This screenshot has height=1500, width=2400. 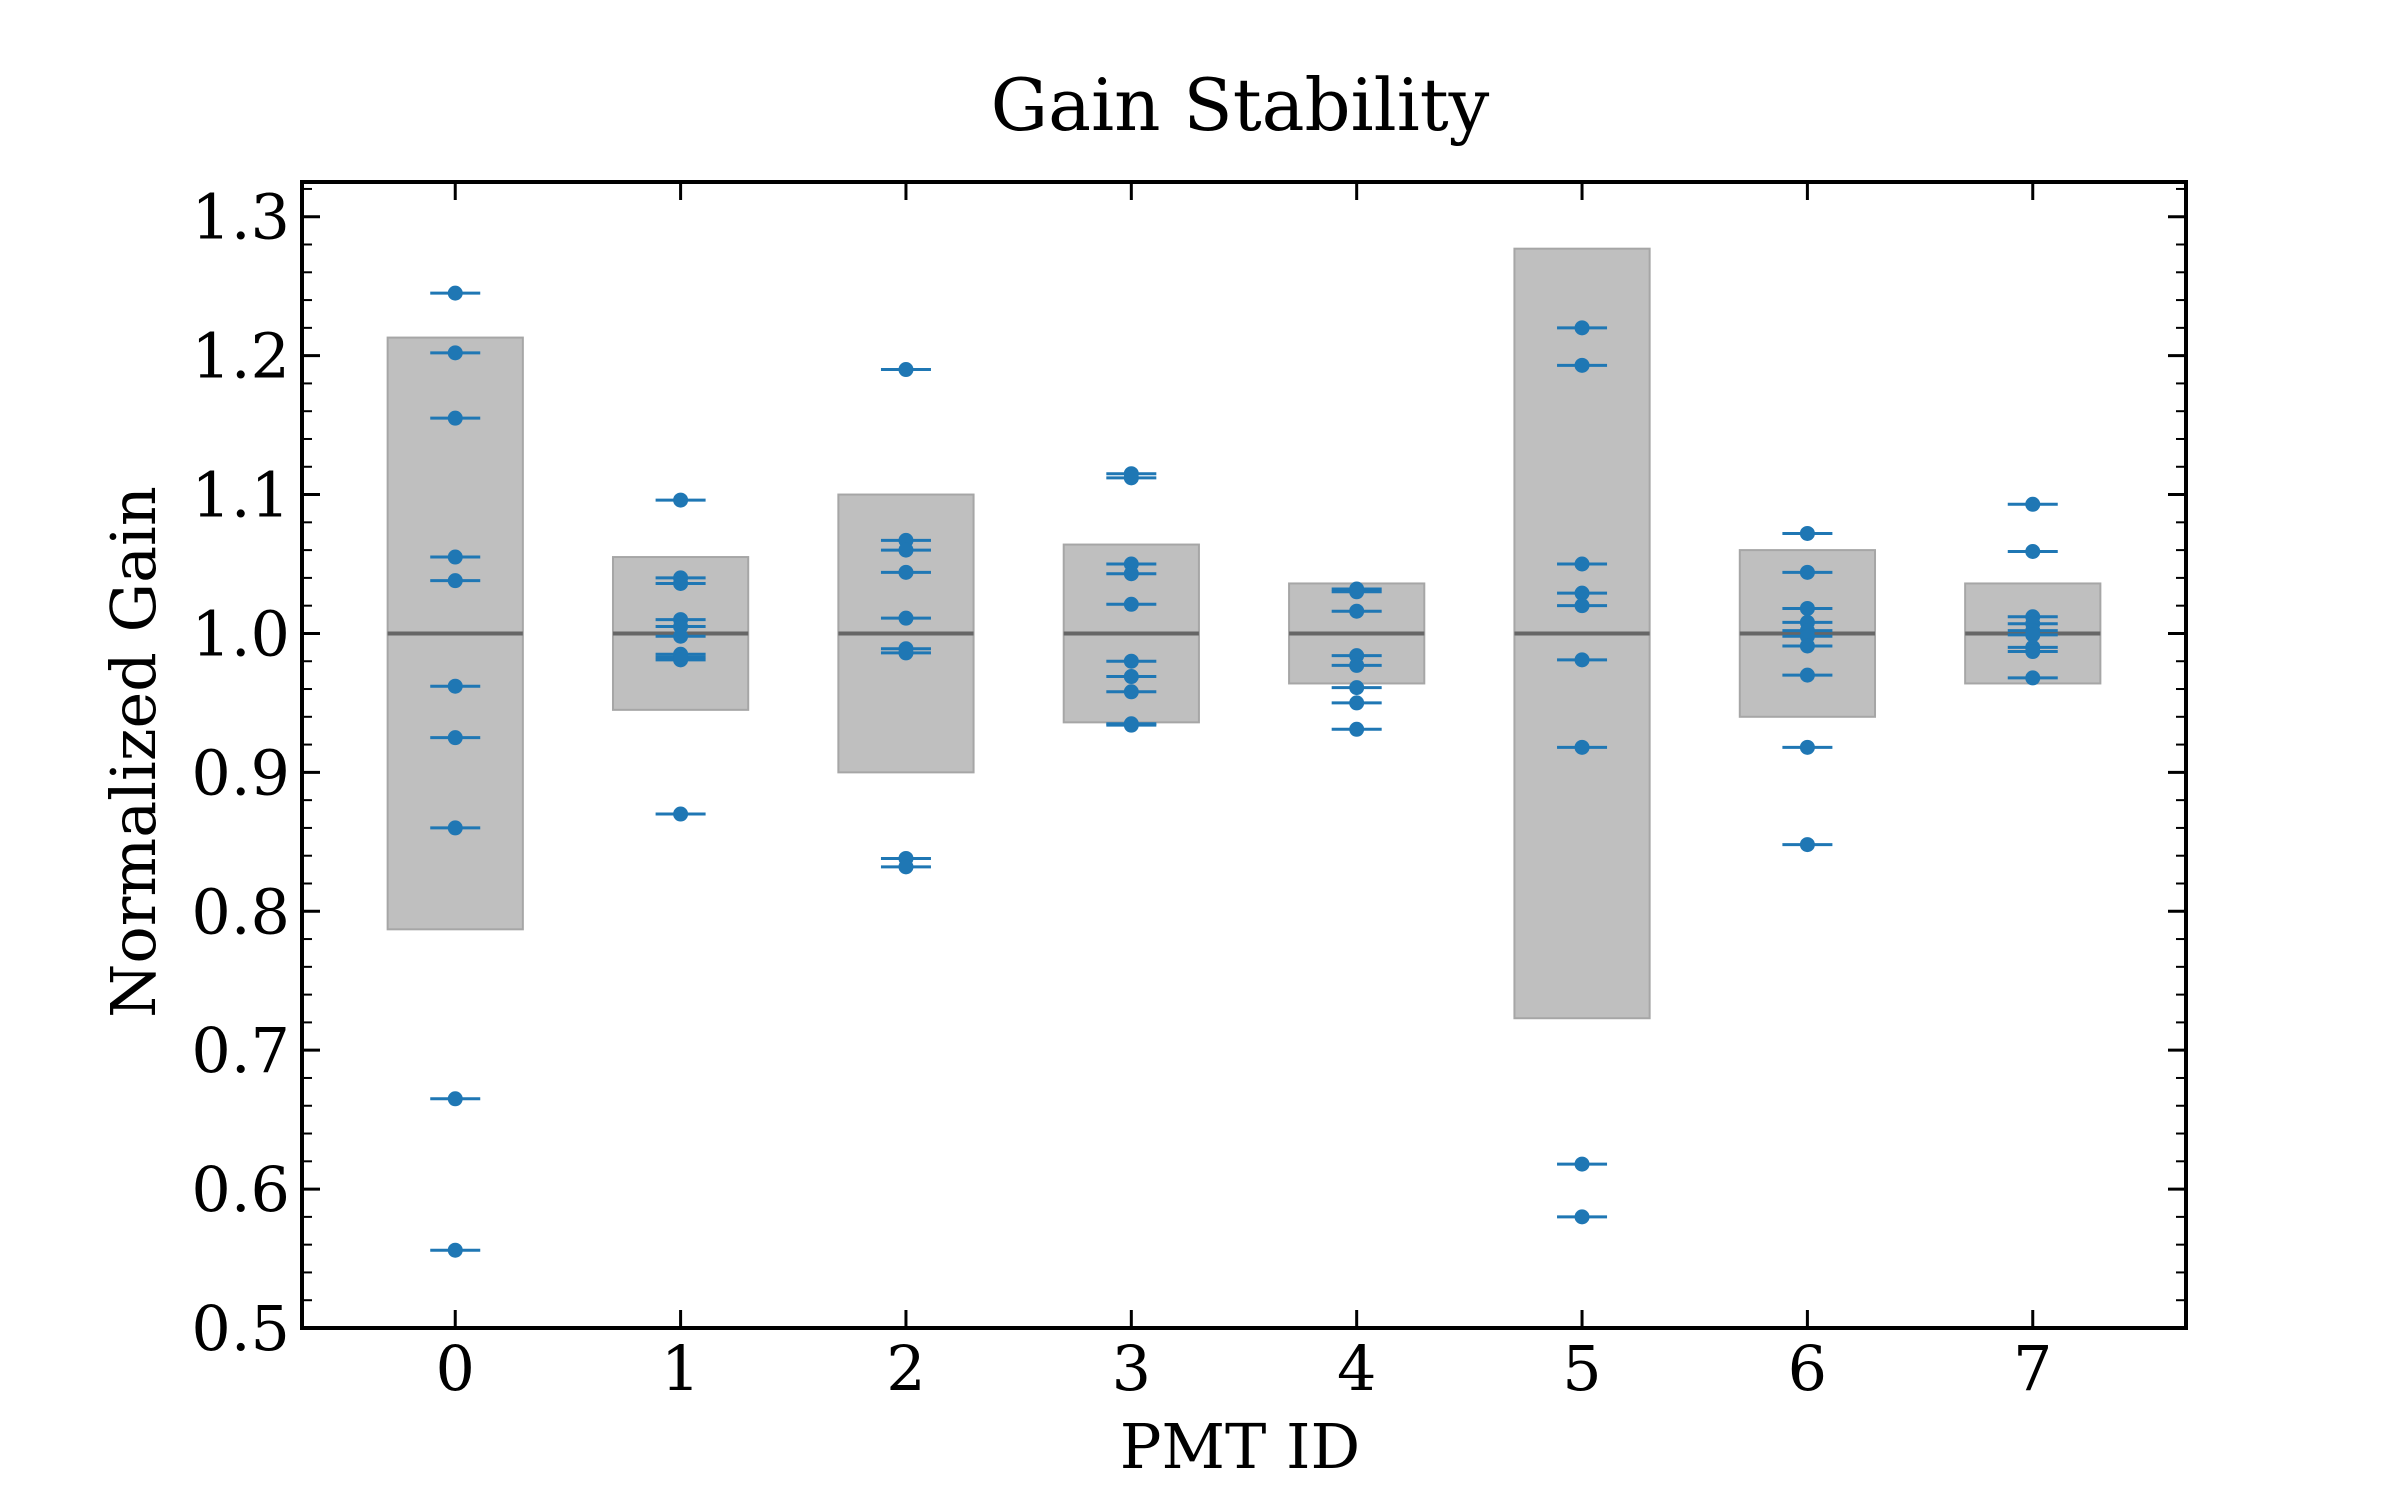 What do you see at coordinates (240, 356) in the screenshot?
I see `y-tick-label: 1.2` at bounding box center [240, 356].